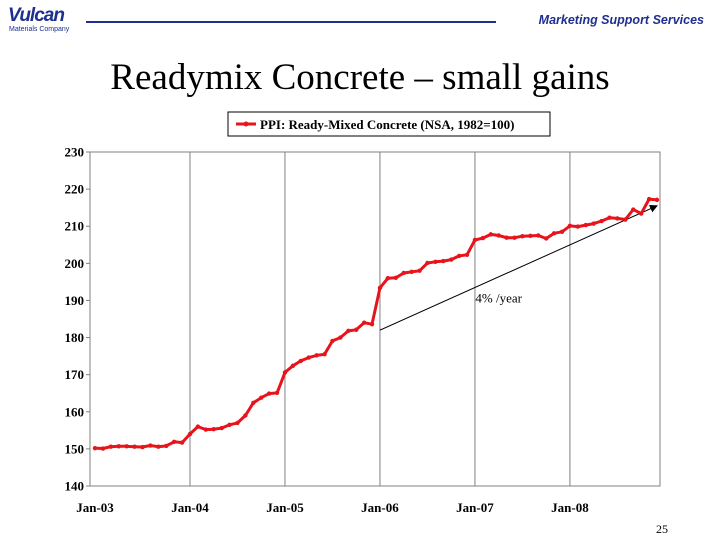 The height and width of the screenshot is (556, 720). I want to click on logo-wordmark: Vulcan, so click(36, 15).